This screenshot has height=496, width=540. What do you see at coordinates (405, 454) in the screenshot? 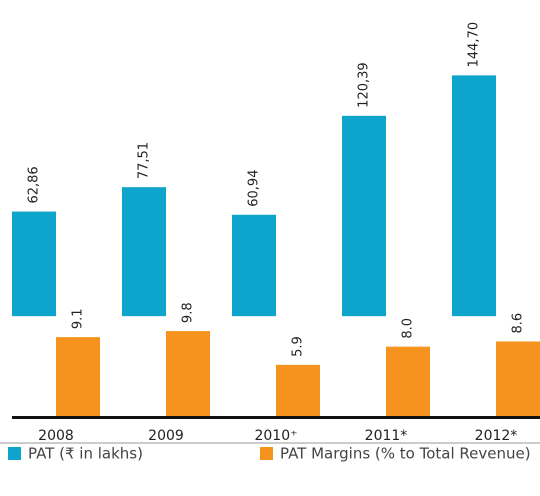
I see `legend-label: PAT Margins (% to Total Revenue)` at bounding box center [405, 454].